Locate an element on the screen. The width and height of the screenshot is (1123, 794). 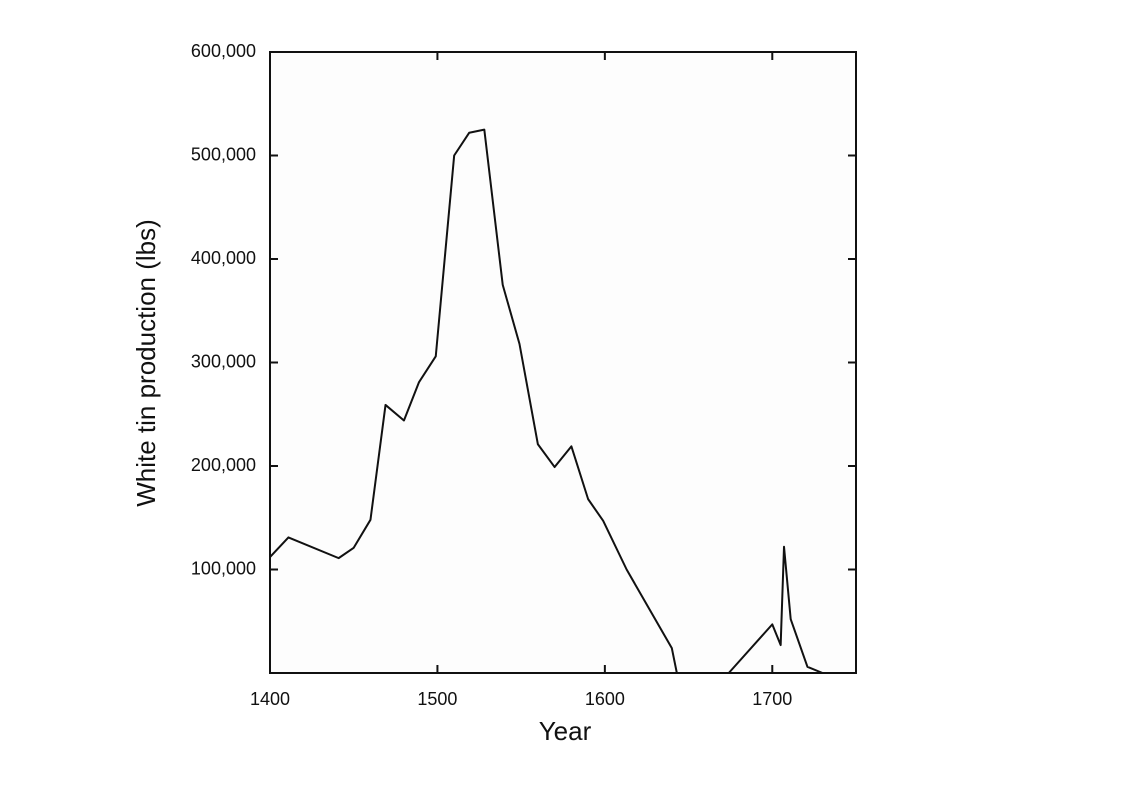
y-axis-title: White tin production (lbs) is located at coordinates (146, 363).